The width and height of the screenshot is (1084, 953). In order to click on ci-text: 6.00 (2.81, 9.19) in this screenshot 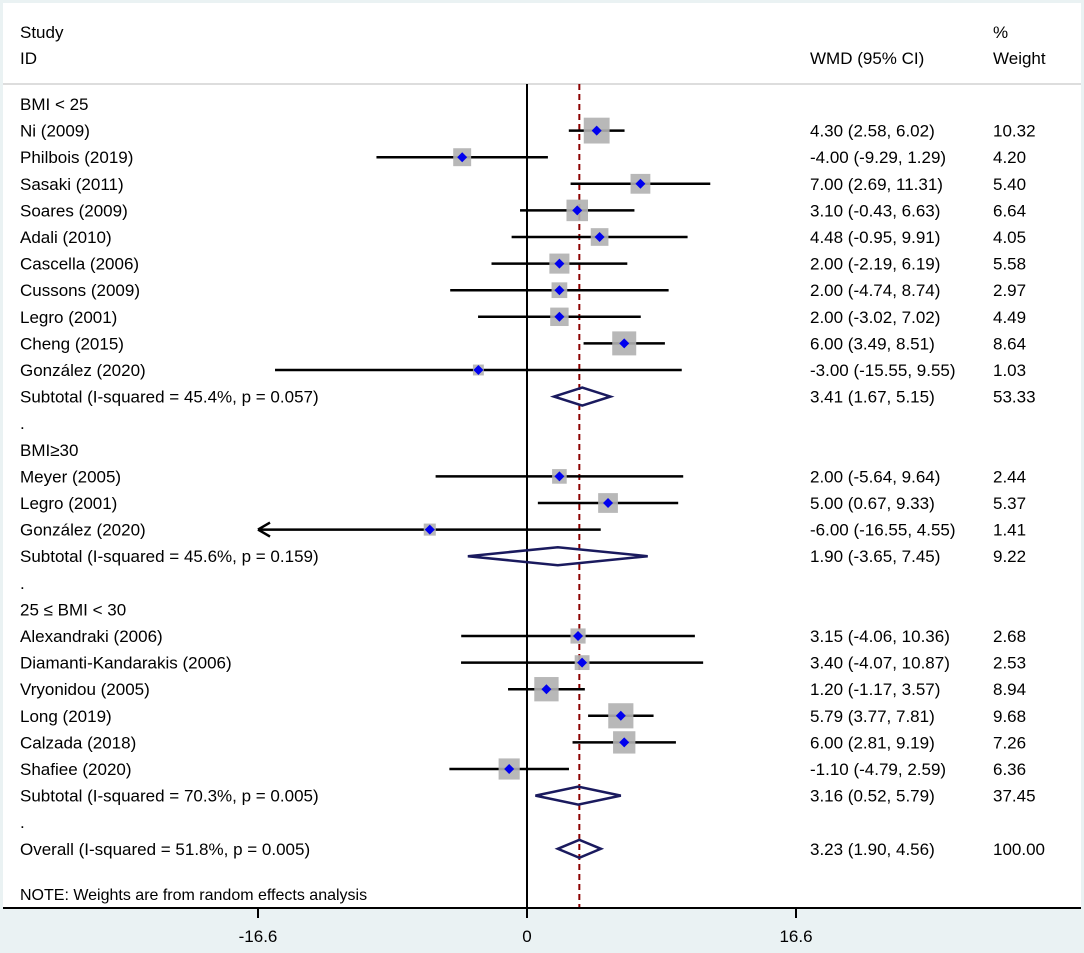, I will do `click(872, 742)`.